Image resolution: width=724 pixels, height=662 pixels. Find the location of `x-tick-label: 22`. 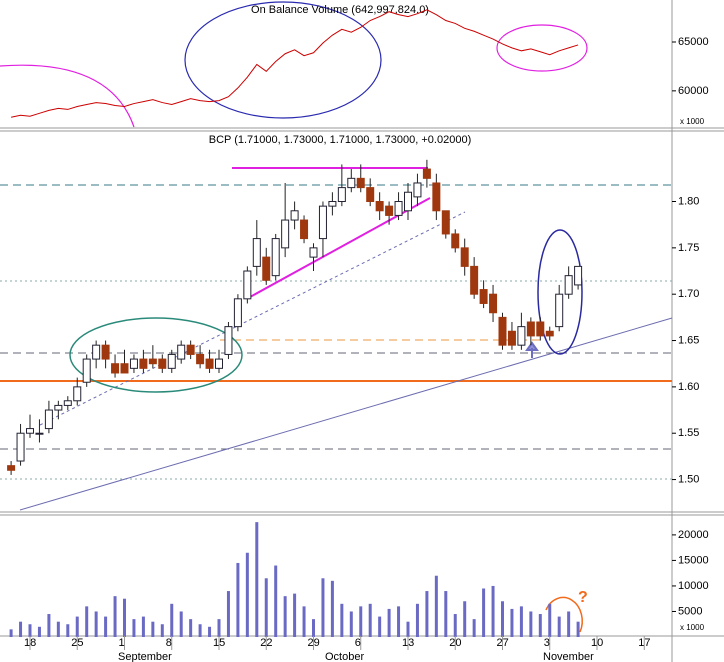

x-tick-label: 22 is located at coordinates (266, 643).